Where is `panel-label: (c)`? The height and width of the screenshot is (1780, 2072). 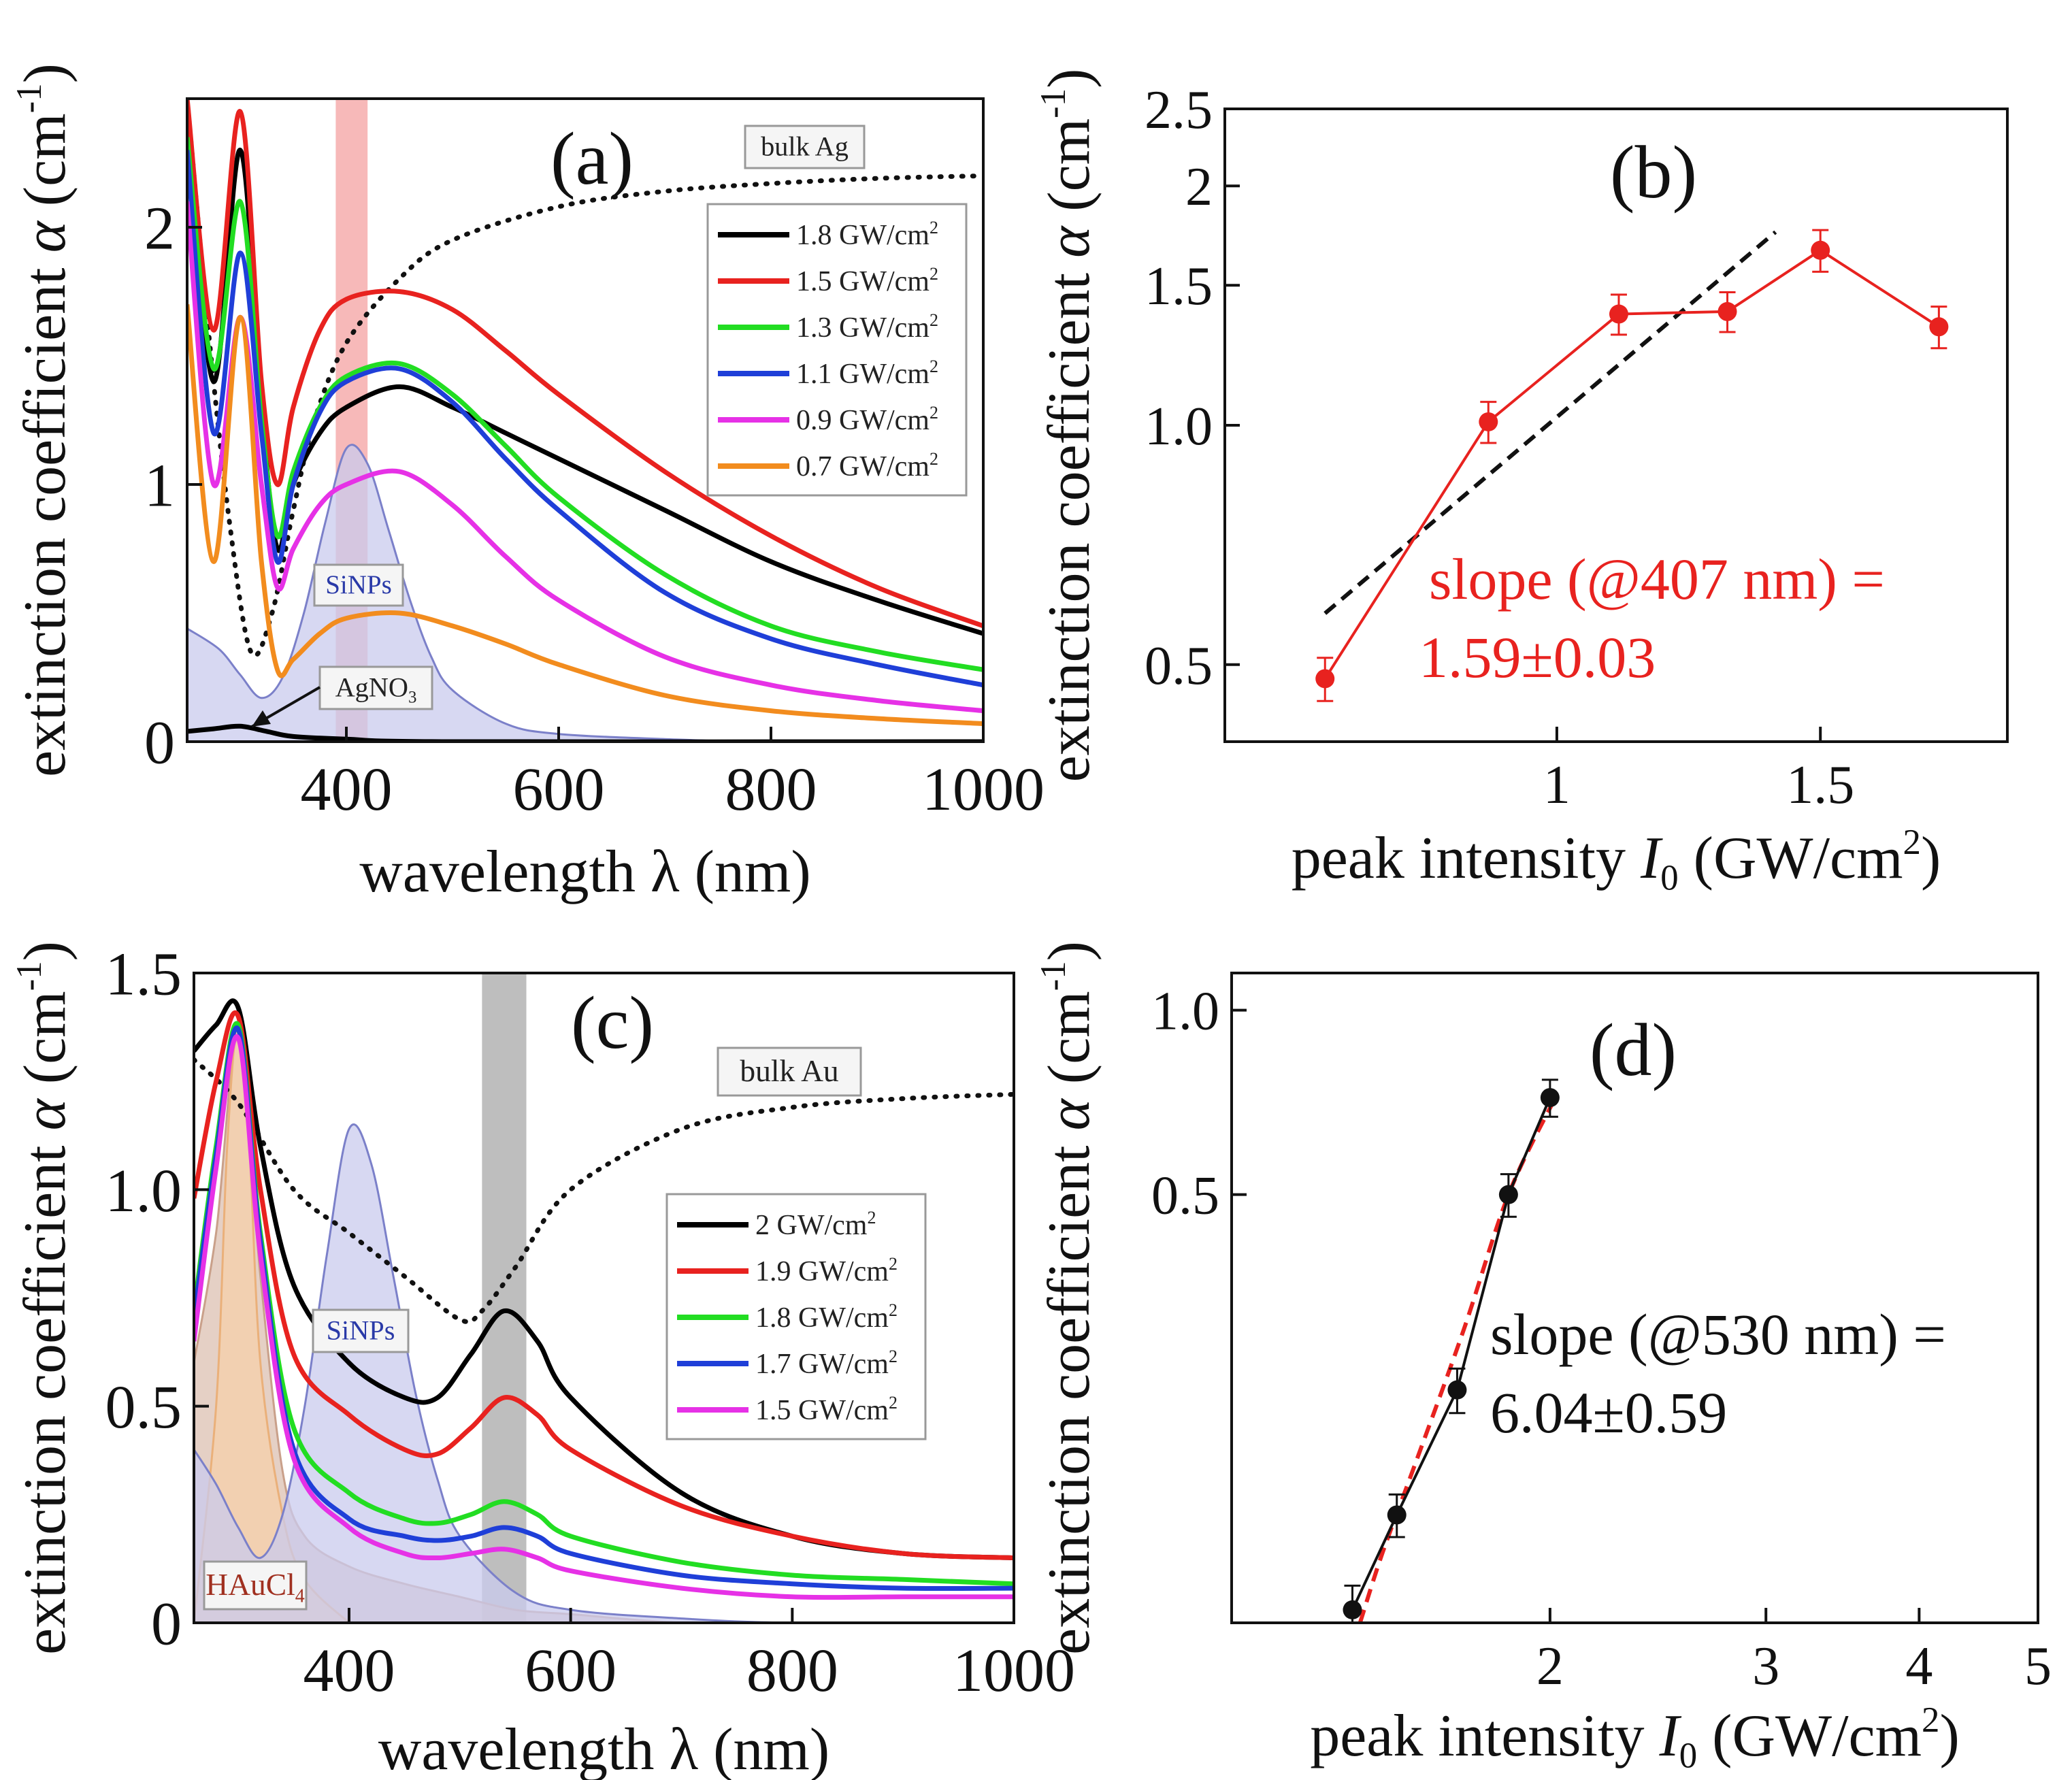
panel-label: (c) is located at coordinates (612, 1022).